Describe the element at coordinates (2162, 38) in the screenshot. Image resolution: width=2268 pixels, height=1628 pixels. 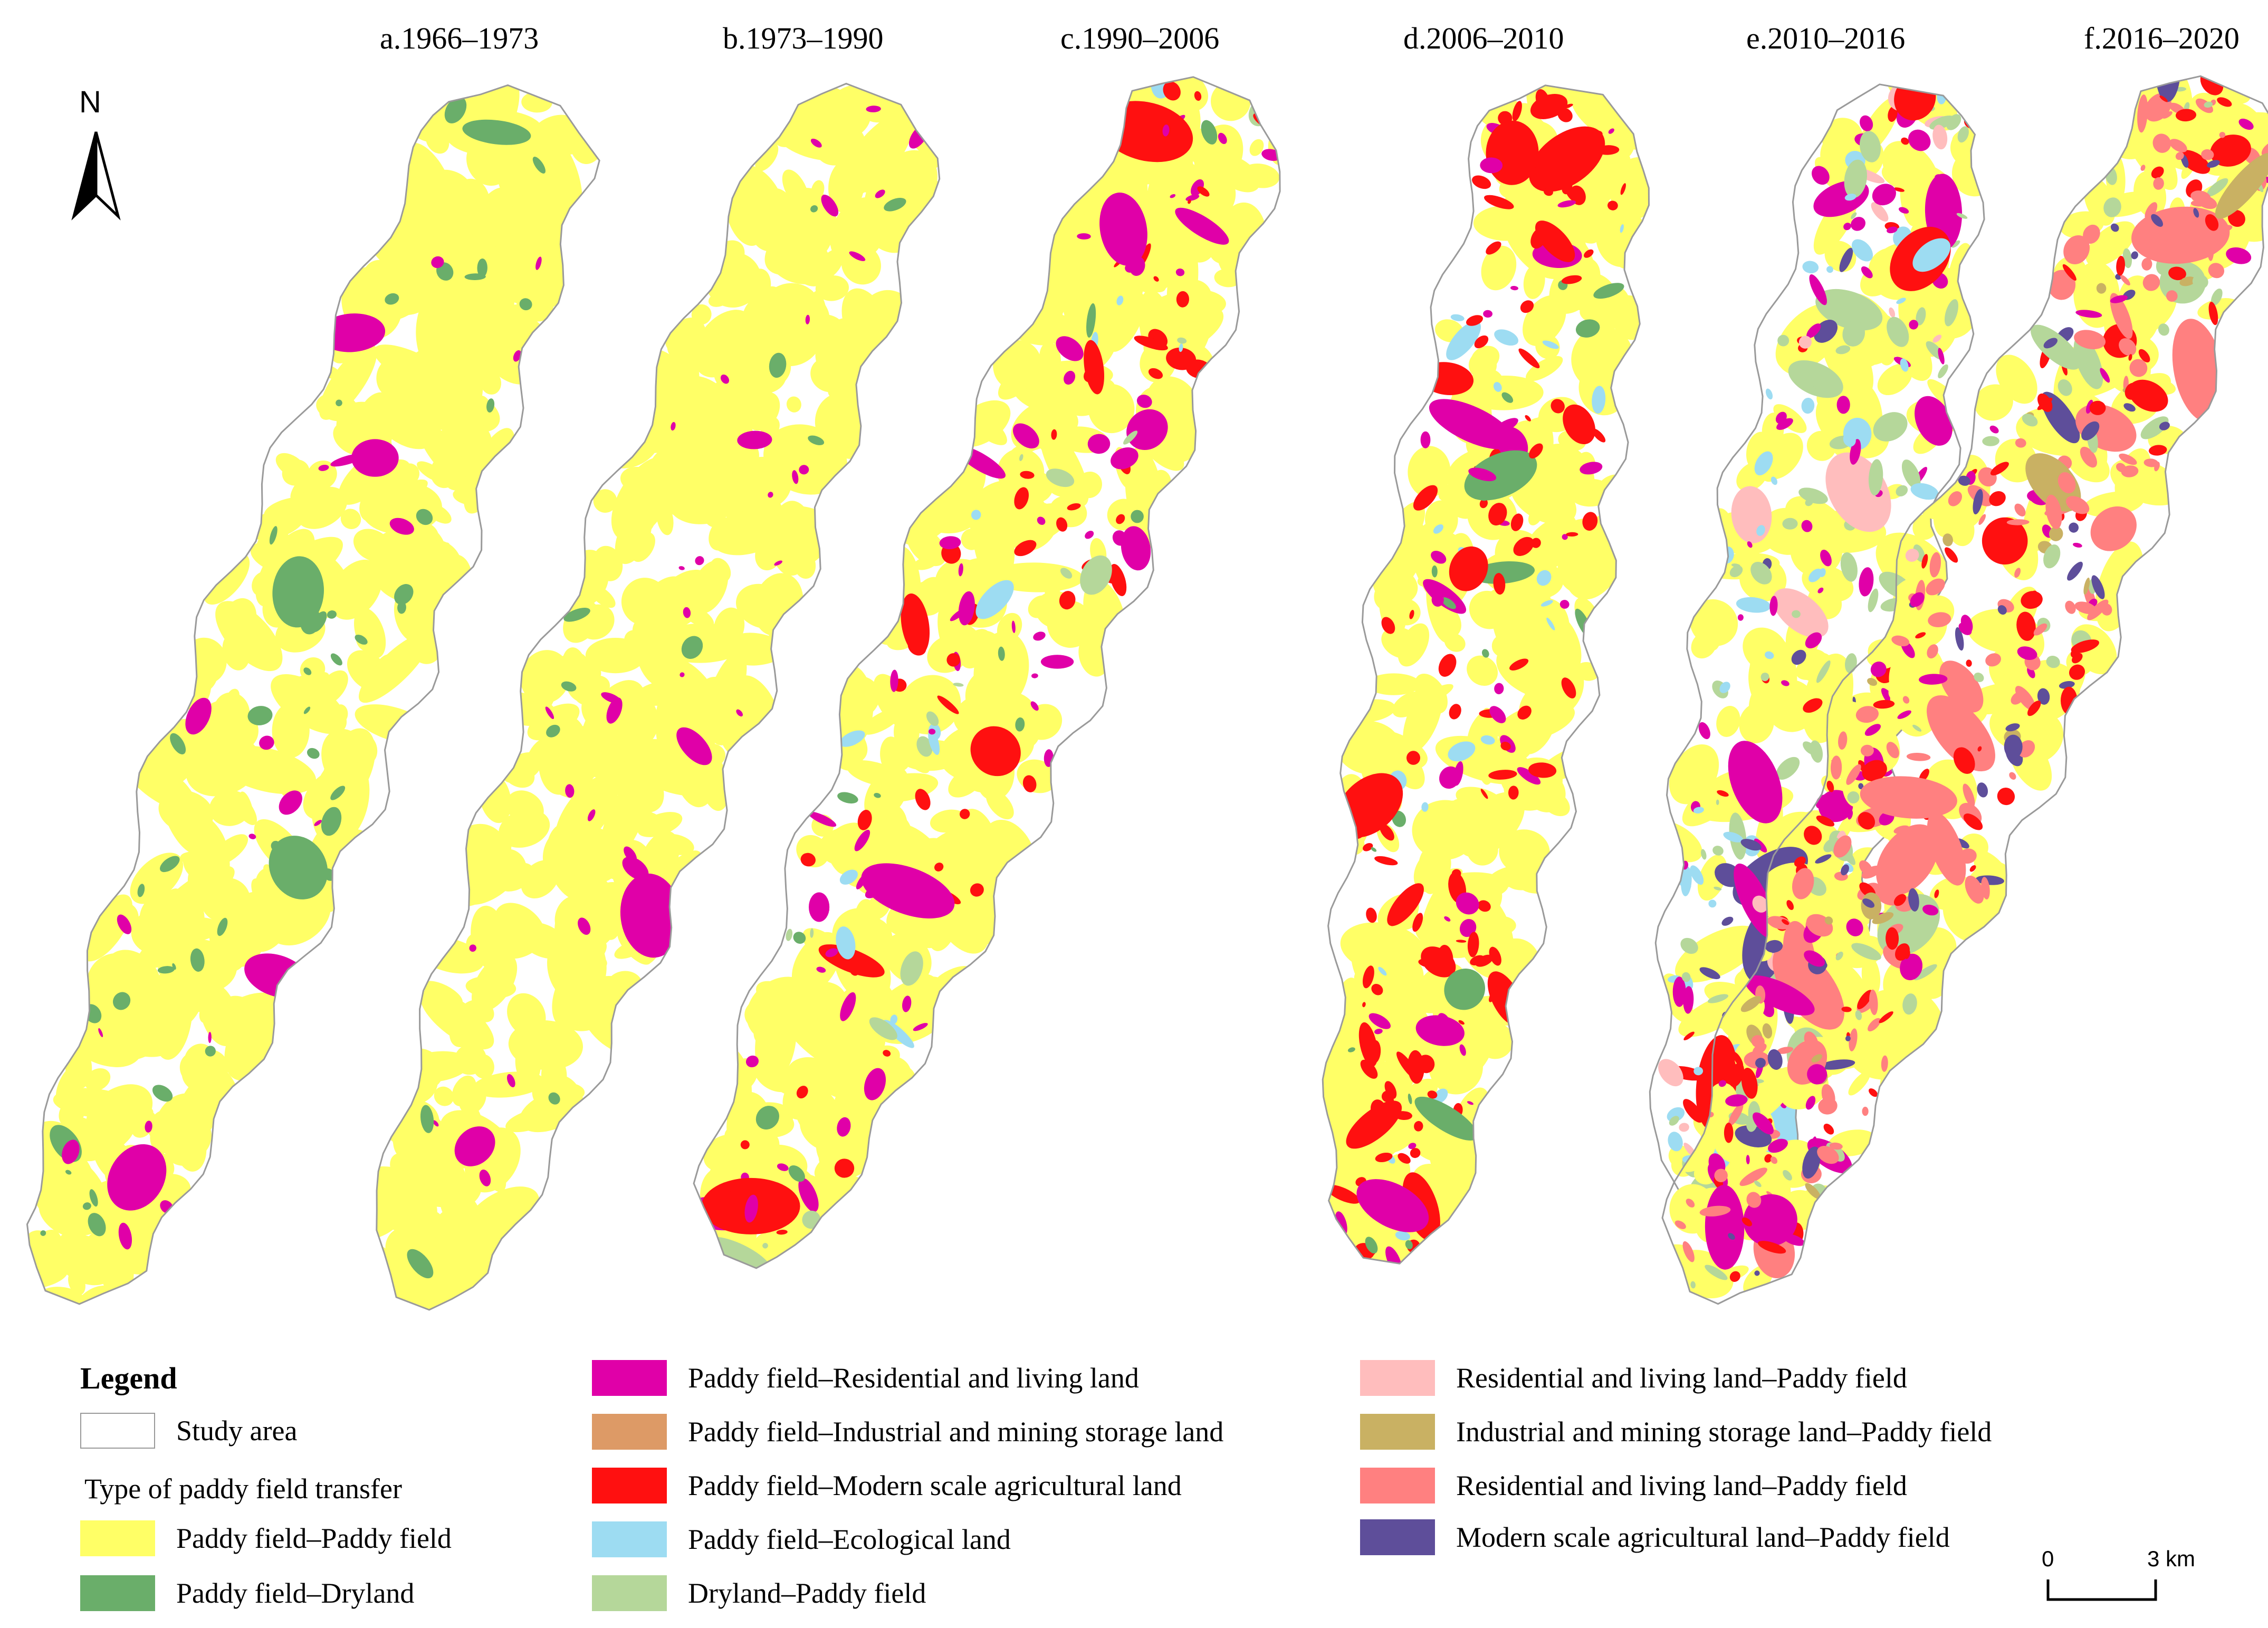
I see `panel-title-f: f.2016–2020` at that location.